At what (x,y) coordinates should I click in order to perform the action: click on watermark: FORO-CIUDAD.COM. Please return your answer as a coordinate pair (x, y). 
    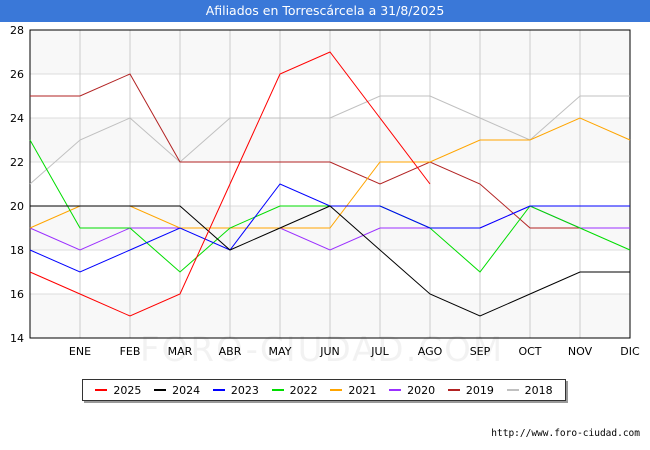
    Looking at the image, I should click on (322, 350).